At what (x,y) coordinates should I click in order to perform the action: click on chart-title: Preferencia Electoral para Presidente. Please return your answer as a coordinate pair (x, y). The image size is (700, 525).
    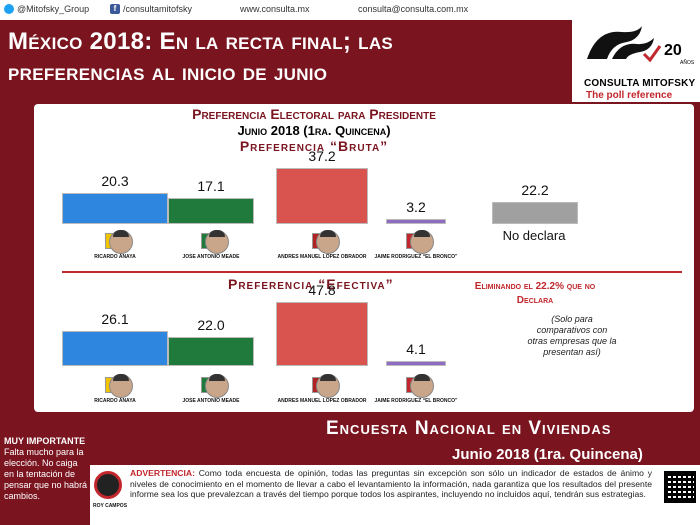
    Looking at the image, I should click on (314, 114).